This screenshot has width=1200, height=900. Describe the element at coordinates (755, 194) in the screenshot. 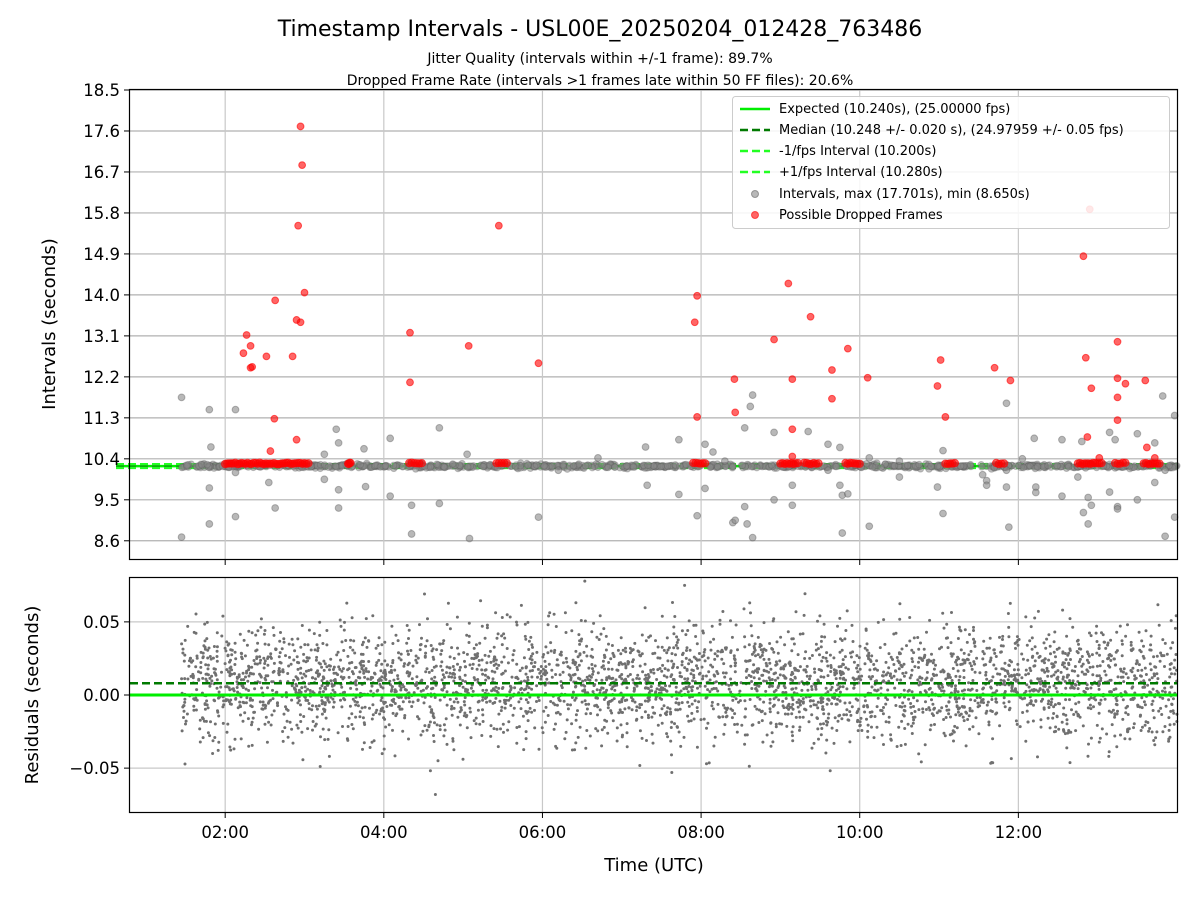

I see `legend-marker-intervals` at that location.